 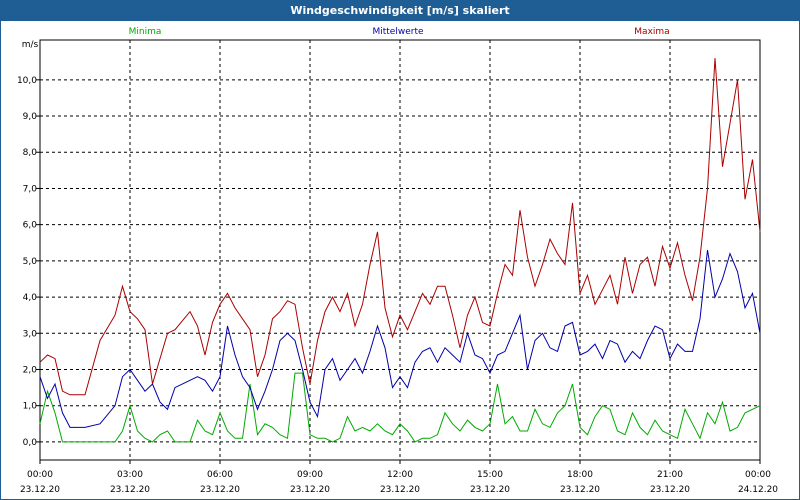 What do you see at coordinates (670, 475) in the screenshot?
I see `x-tick-time: 21:00` at bounding box center [670, 475].